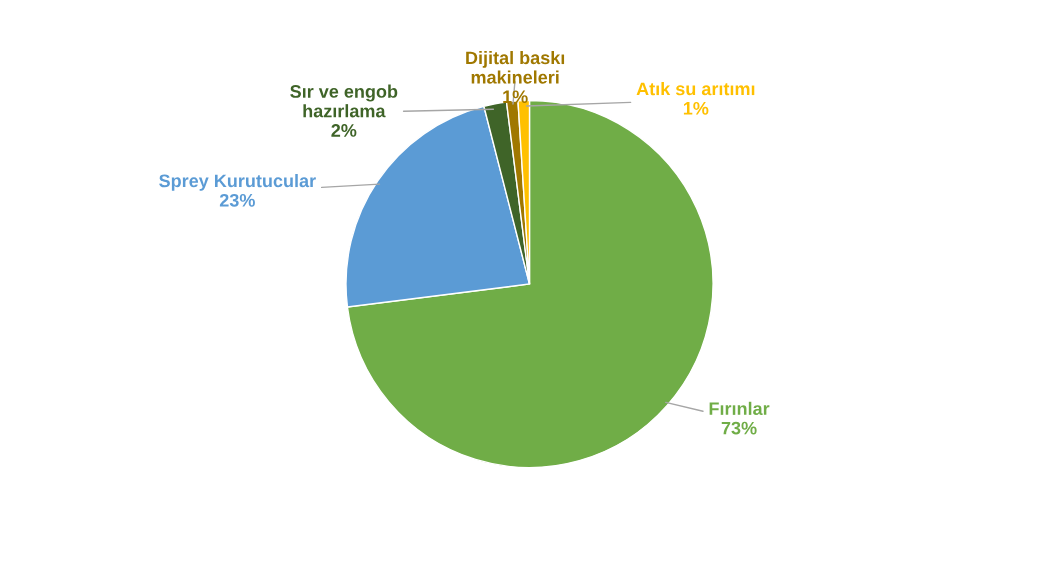  I want to click on data-label: 23%, so click(237, 200).